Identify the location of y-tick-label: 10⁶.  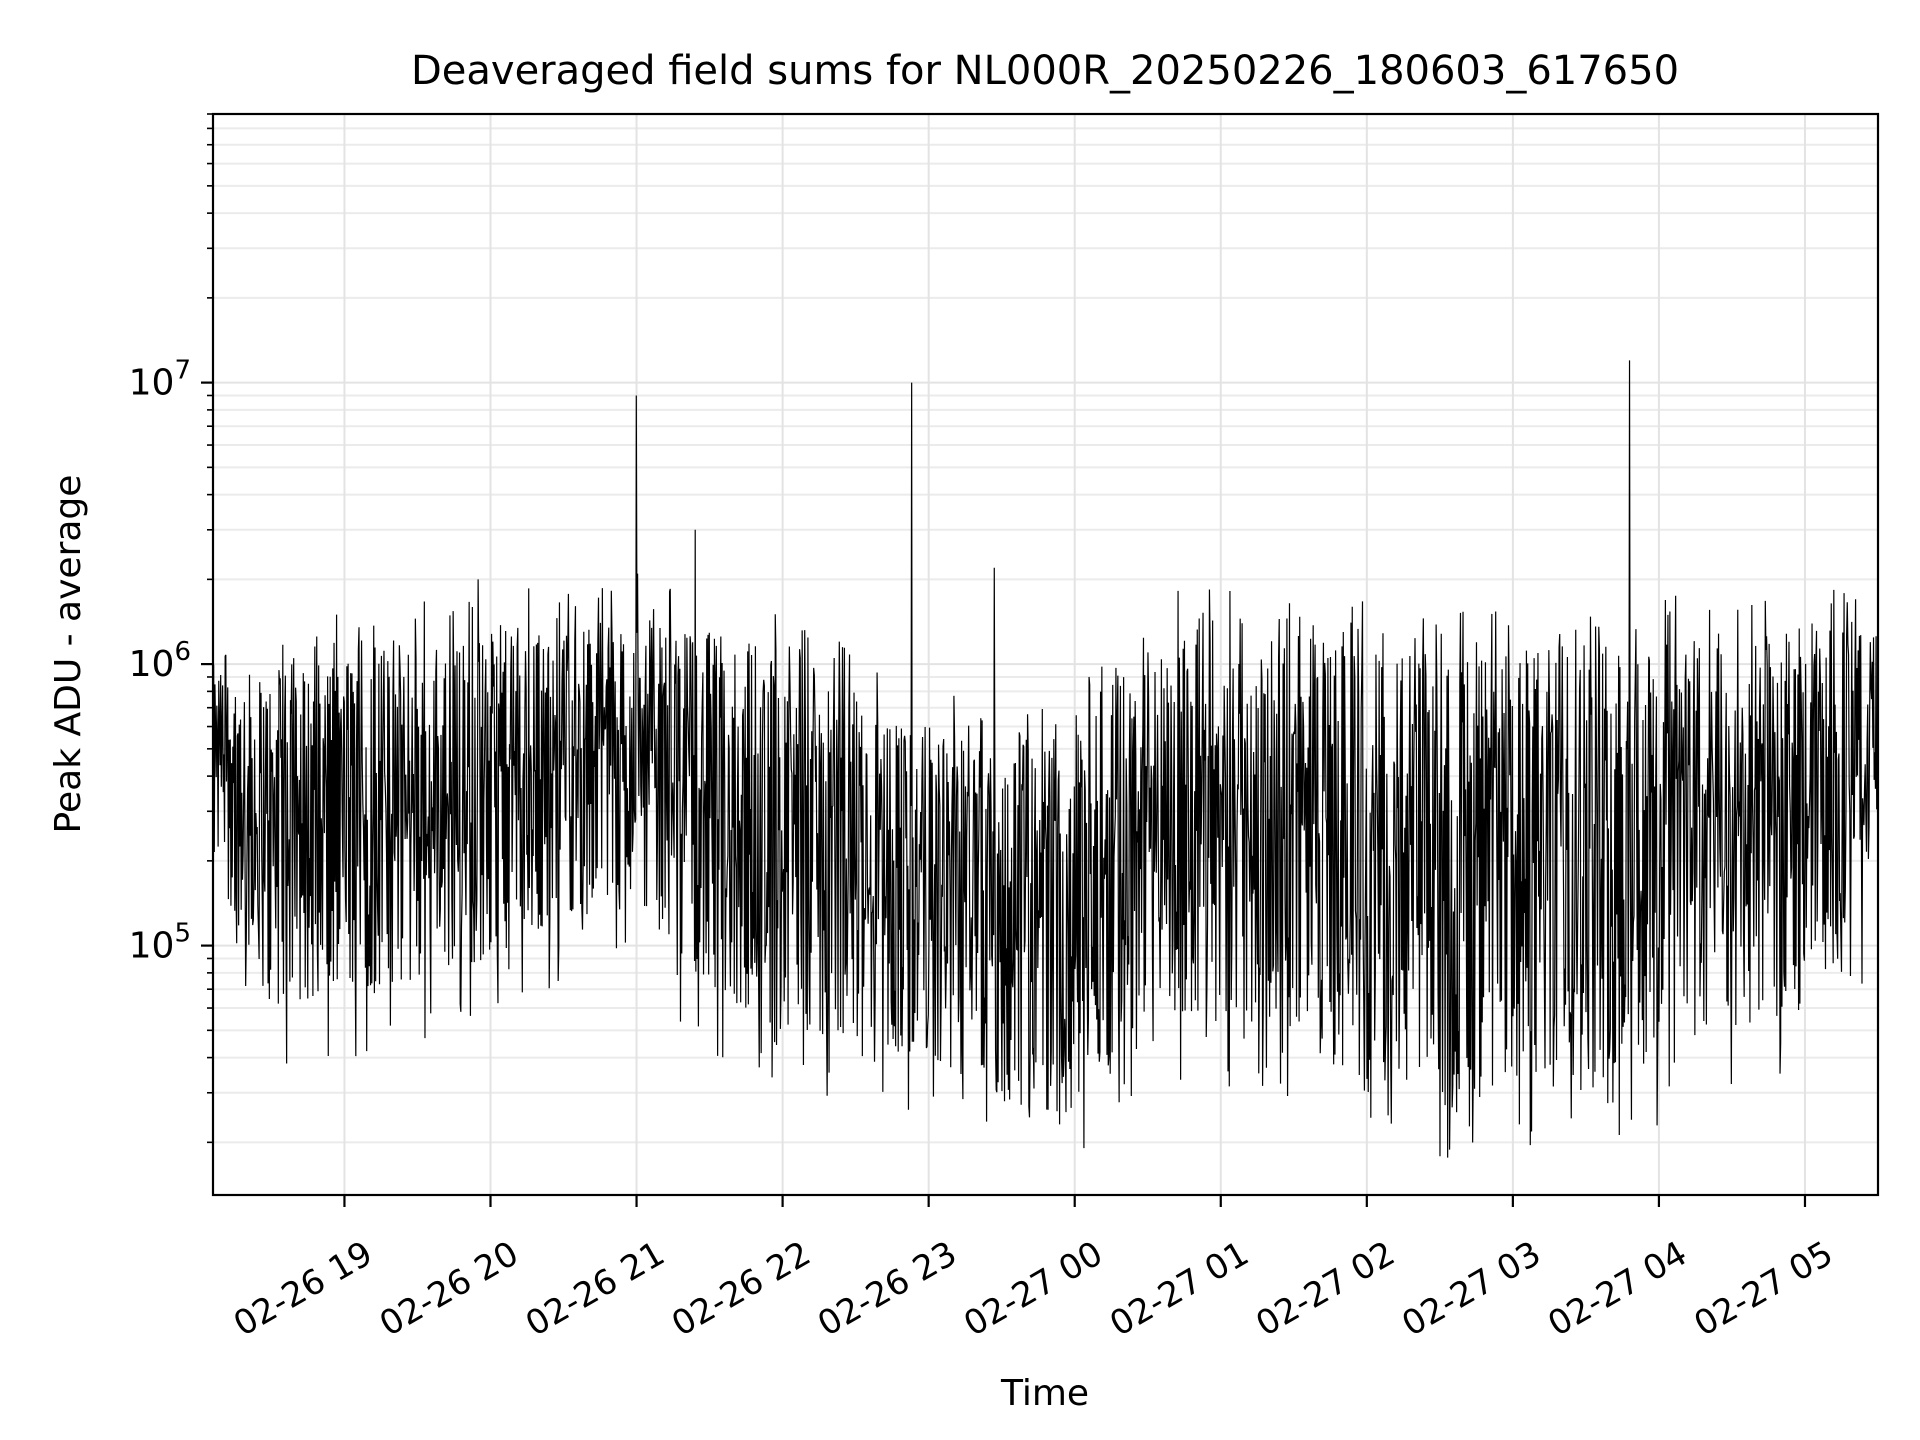
(160, 661).